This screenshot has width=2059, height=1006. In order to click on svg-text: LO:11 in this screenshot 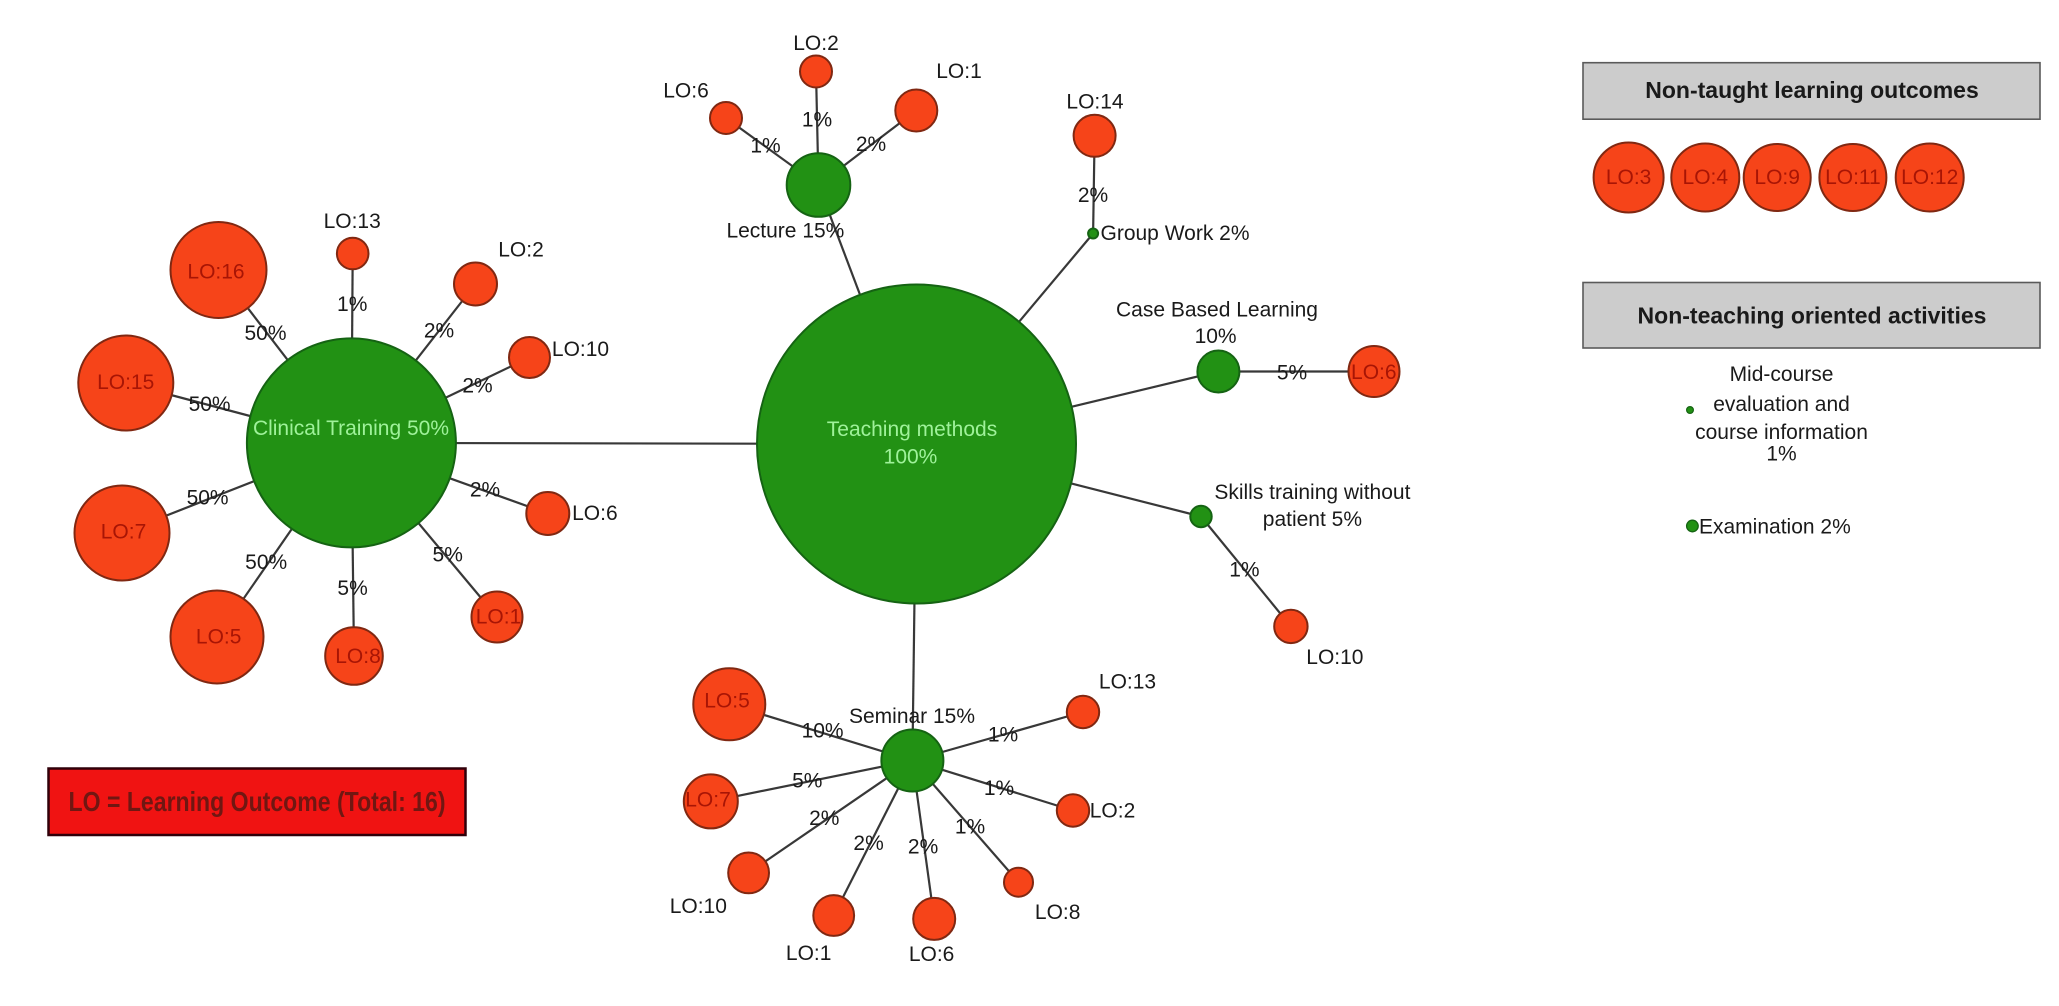, I will do `click(1853, 177)`.